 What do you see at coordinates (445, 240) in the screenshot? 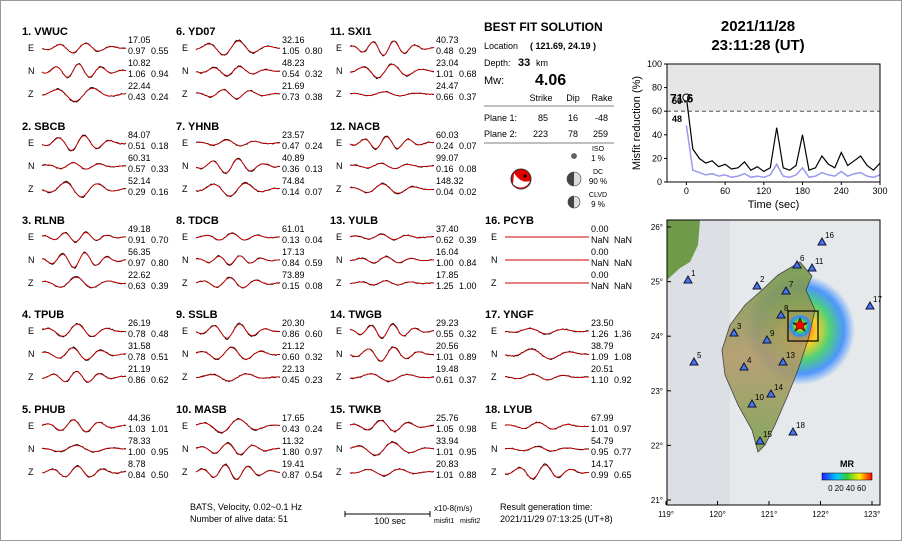
I see `misfit1: 0.62` at bounding box center [445, 240].